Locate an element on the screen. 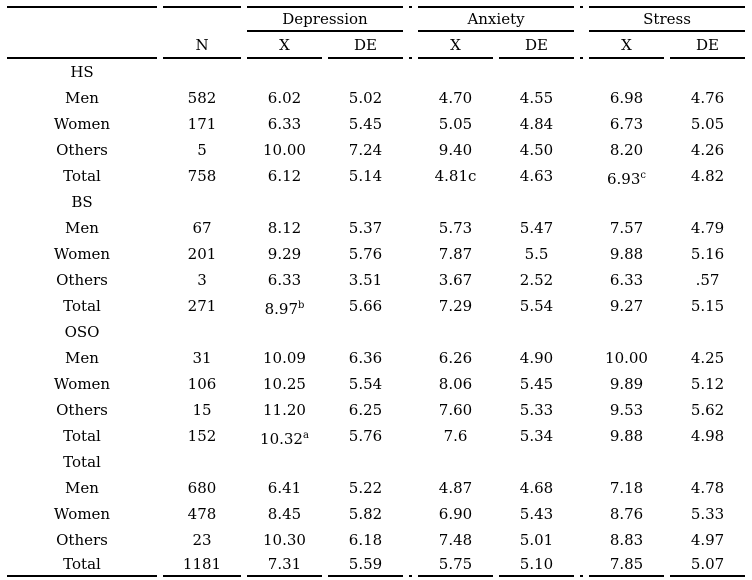 The width and height of the screenshot is (752, 580). table-cell: 4.70 is located at coordinates (455, 98).